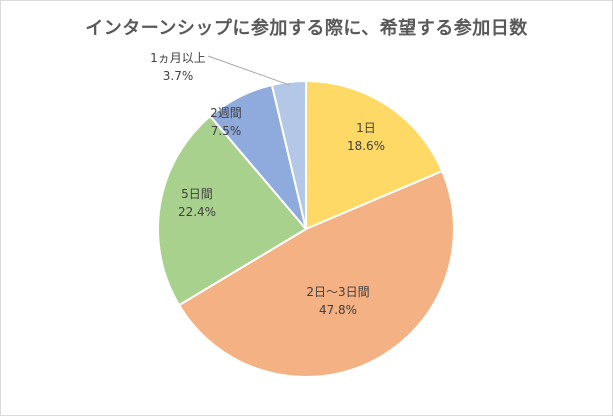 The image size is (613, 416). I want to click on slice-label: 1ヵ月以上, so click(178, 58).